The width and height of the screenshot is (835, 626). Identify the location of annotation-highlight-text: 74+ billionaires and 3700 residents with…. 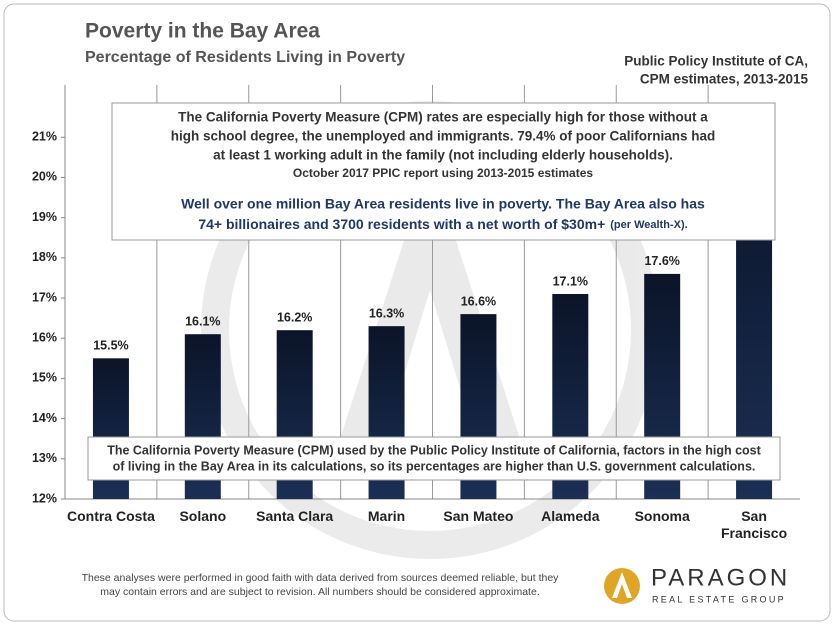
(401, 224).